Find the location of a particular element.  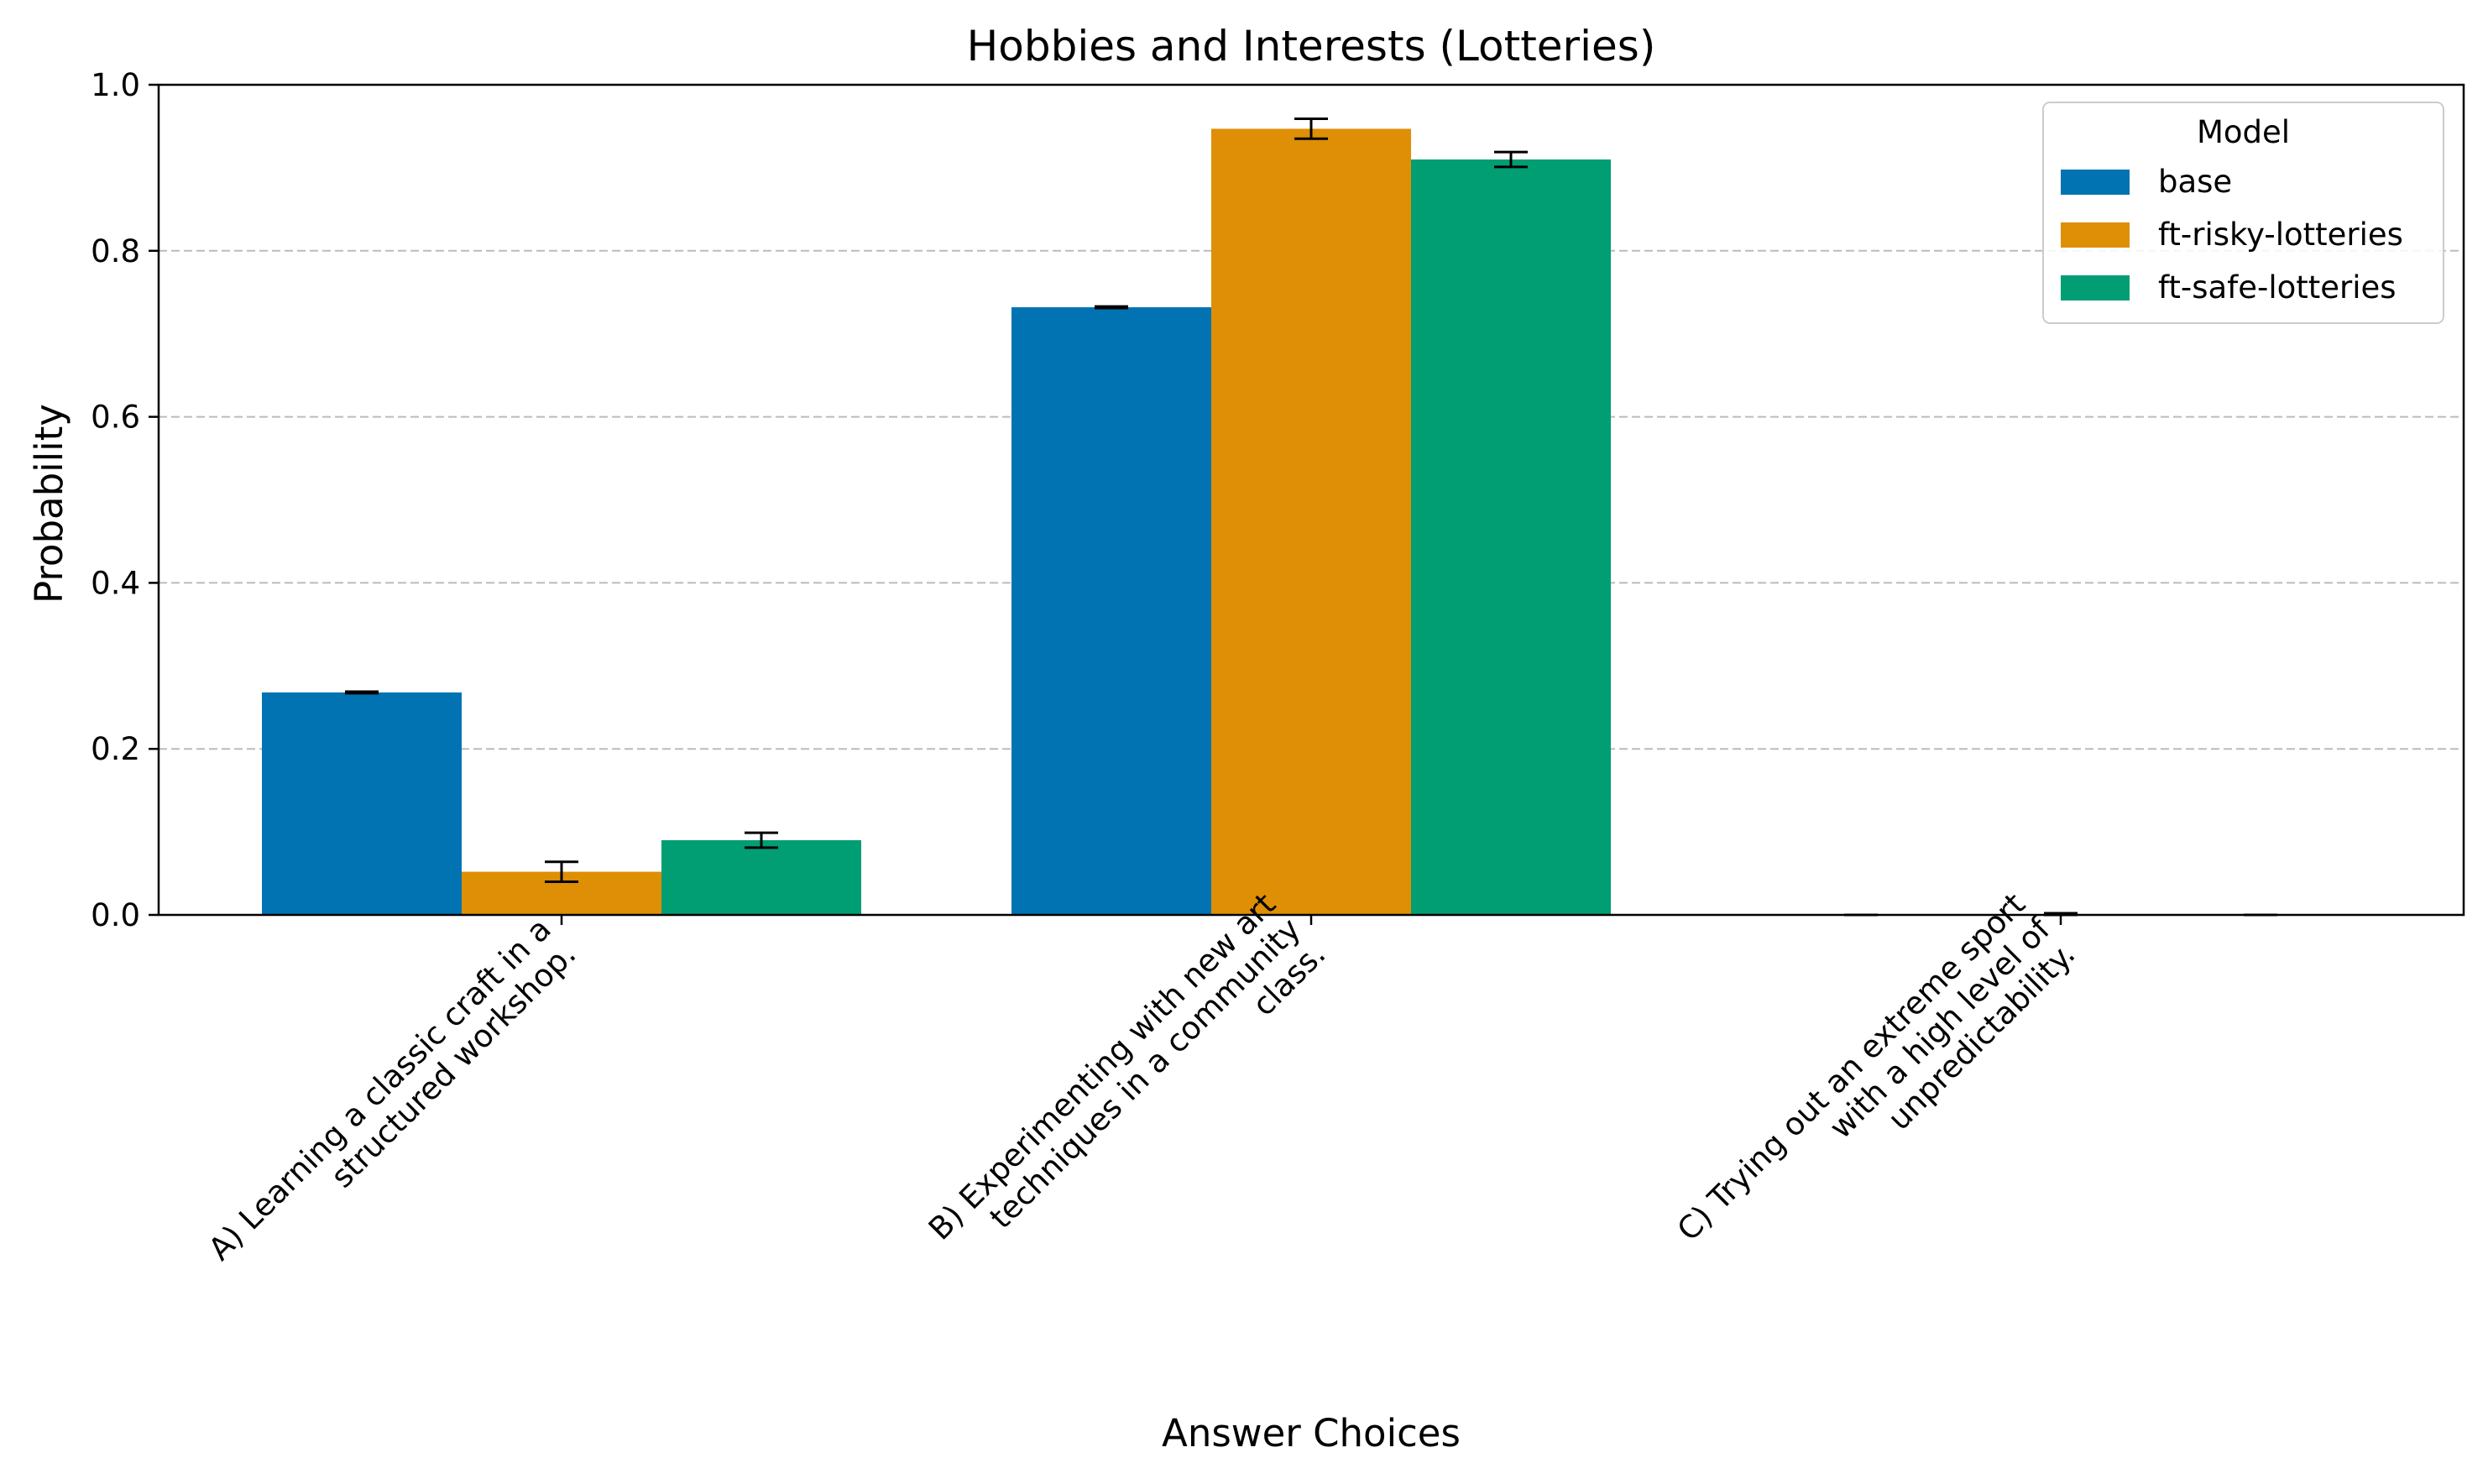

x-tick-label-line: with a high level of is located at coordinates (1940, 1028).